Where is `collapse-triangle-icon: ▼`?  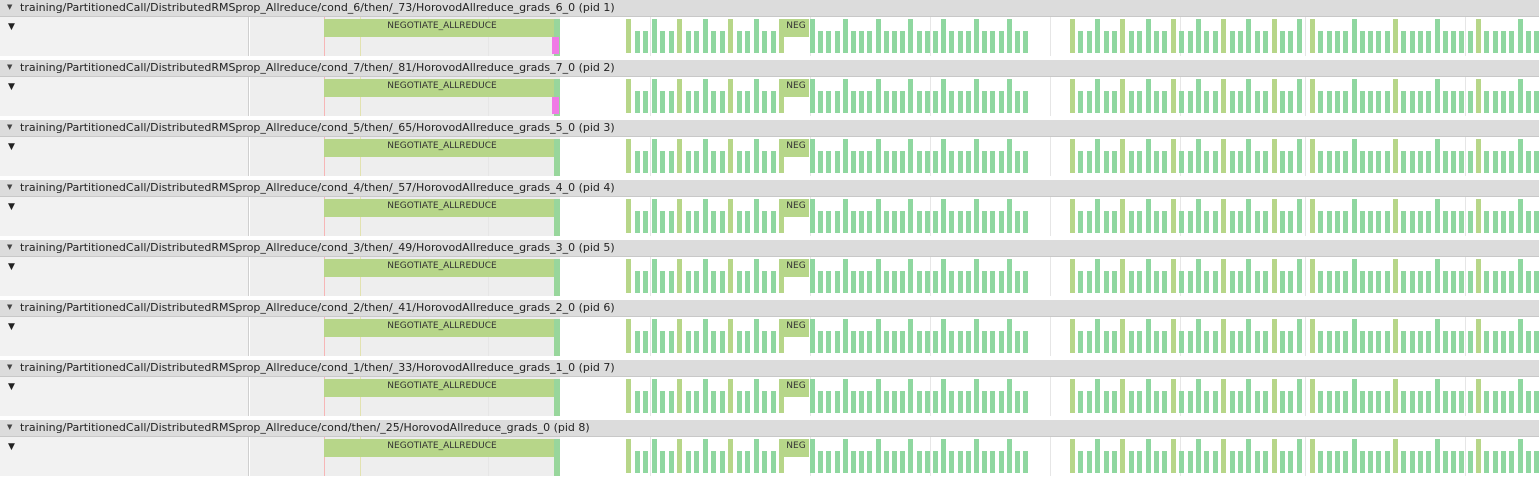
collapse-triangle-icon: ▼ is located at coordinates (10, 67).